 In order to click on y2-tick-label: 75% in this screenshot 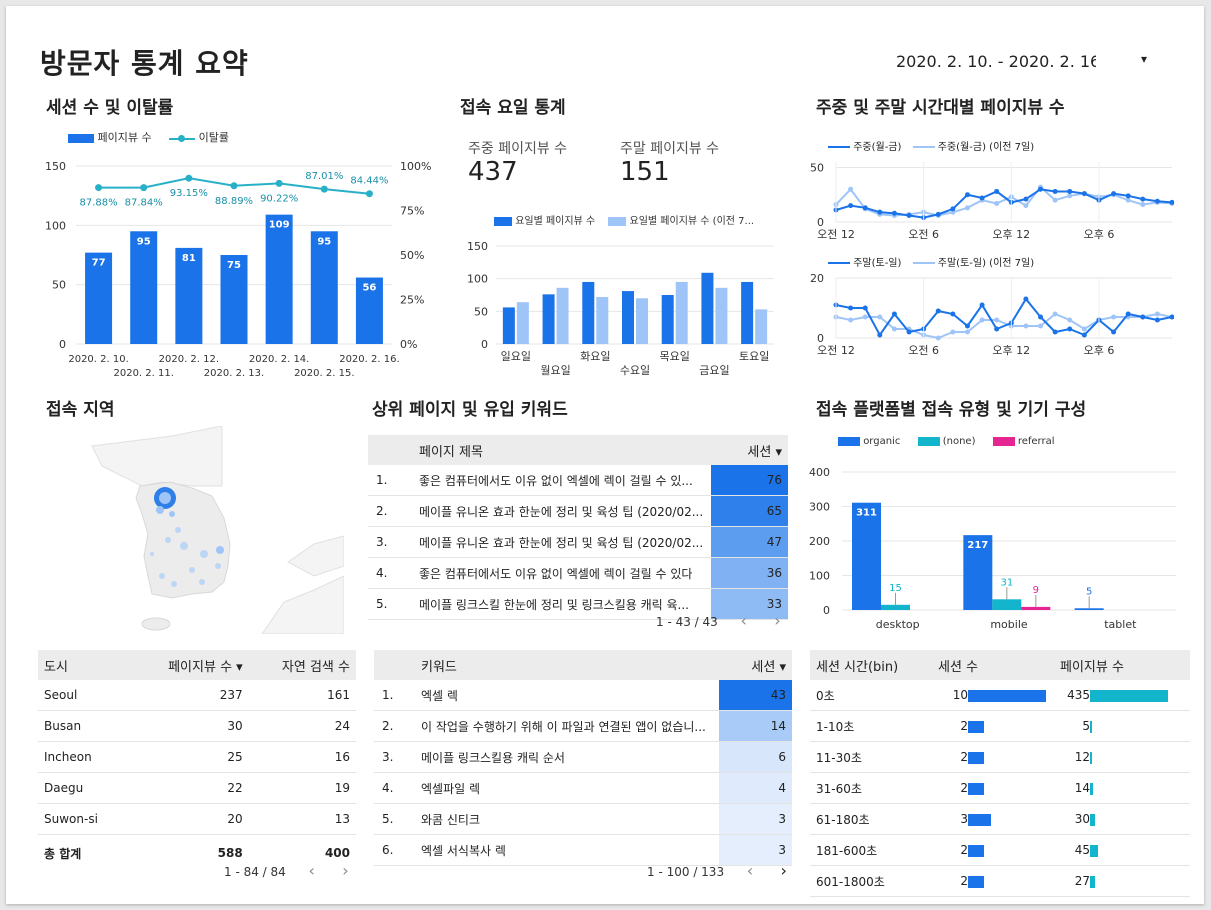, I will do `click(412, 211)`.